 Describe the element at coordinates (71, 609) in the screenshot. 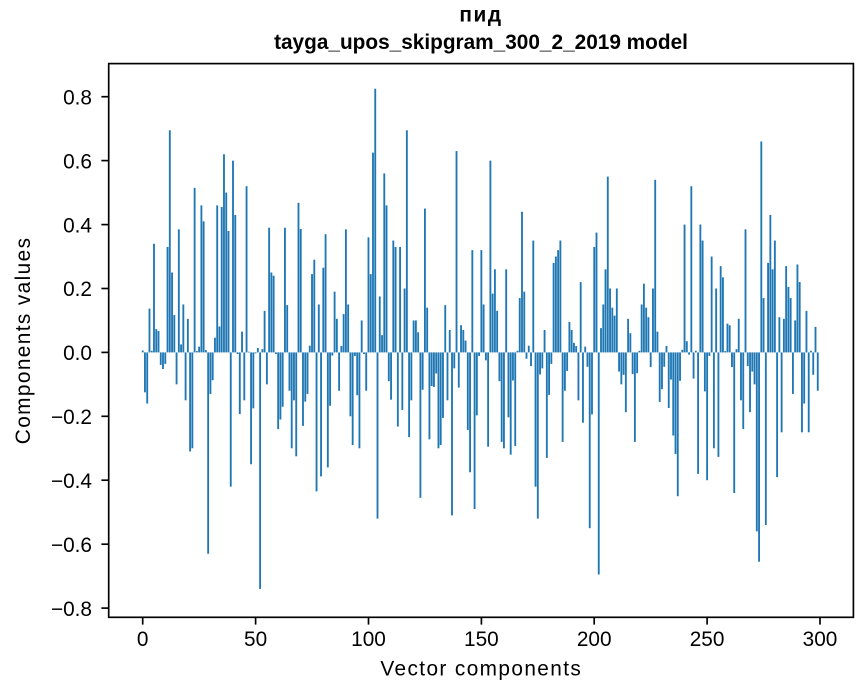

I see `svg-text: −0.8` at that location.